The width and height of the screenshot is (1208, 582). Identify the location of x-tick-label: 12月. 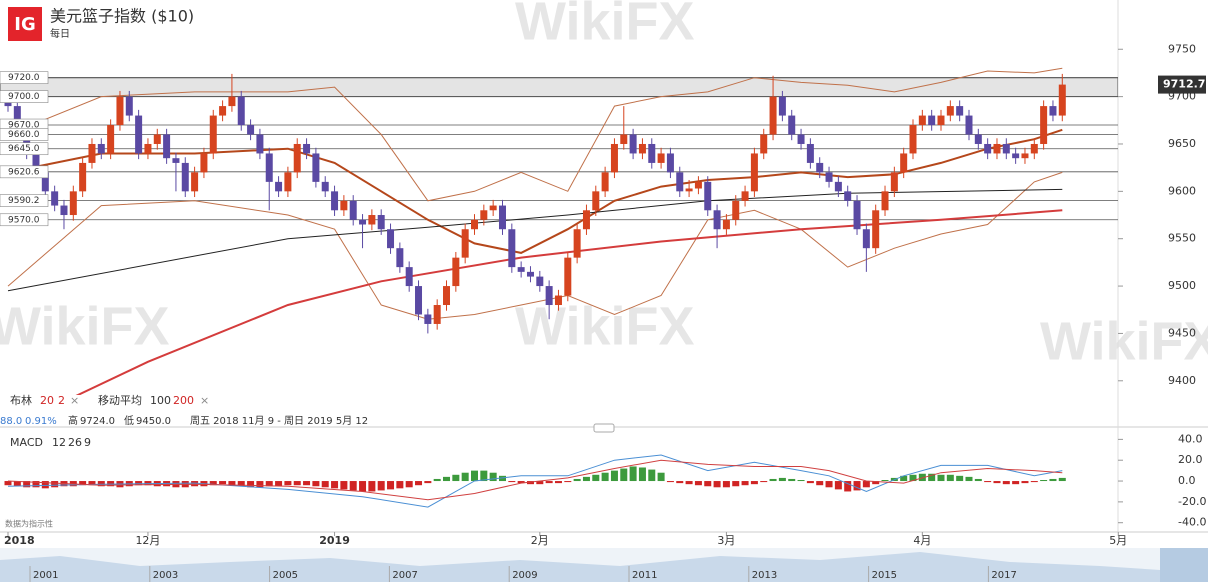
(147, 540).